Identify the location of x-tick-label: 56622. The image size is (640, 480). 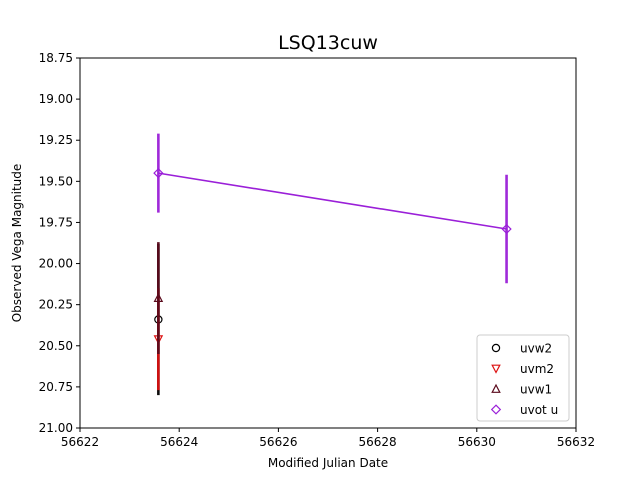
(80, 442).